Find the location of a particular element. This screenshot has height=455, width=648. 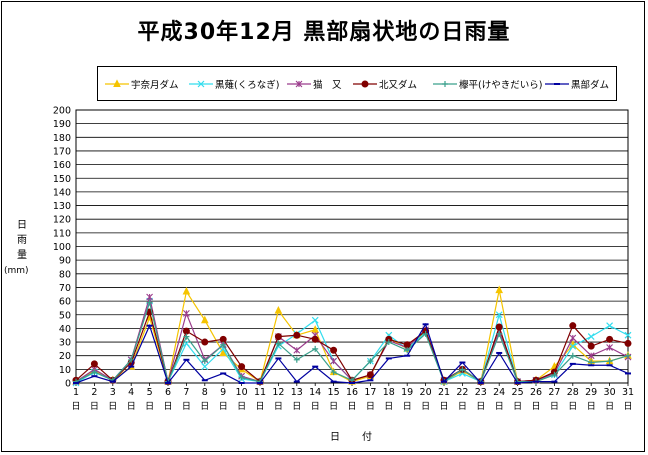

x-tick-label: 22 is located at coordinates (462, 392).